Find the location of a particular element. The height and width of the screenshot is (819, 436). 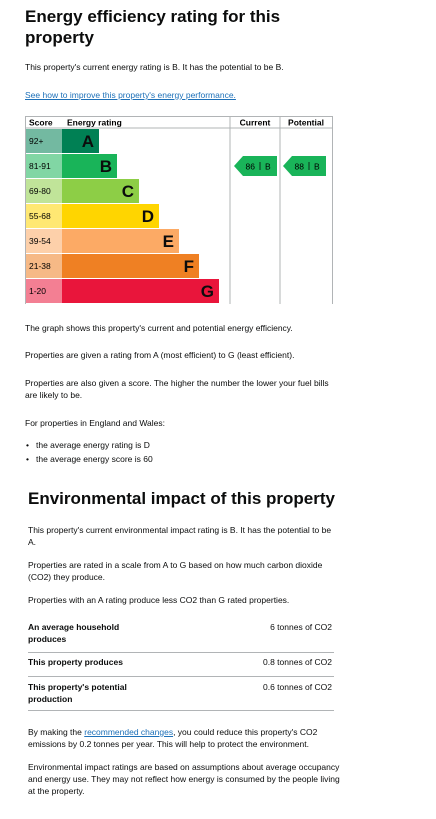

band-letter: A is located at coordinates (88, 141).